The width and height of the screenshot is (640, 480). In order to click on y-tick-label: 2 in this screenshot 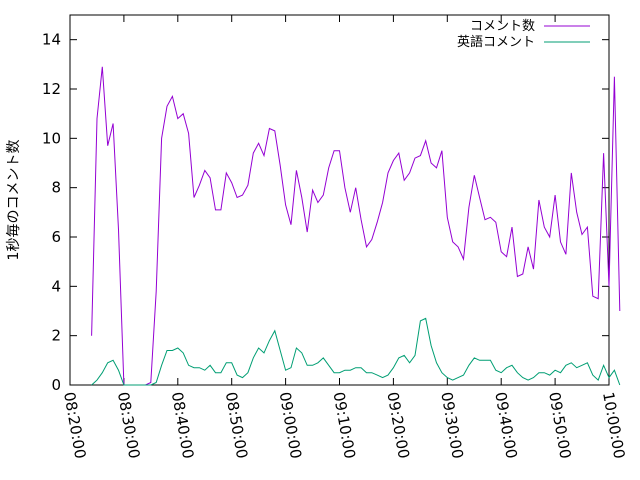, I will do `click(56, 336)`.